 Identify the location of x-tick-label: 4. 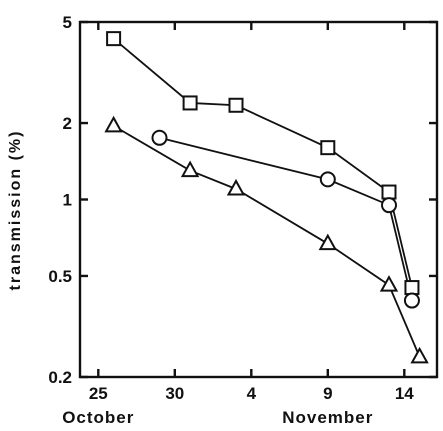
(252, 393).